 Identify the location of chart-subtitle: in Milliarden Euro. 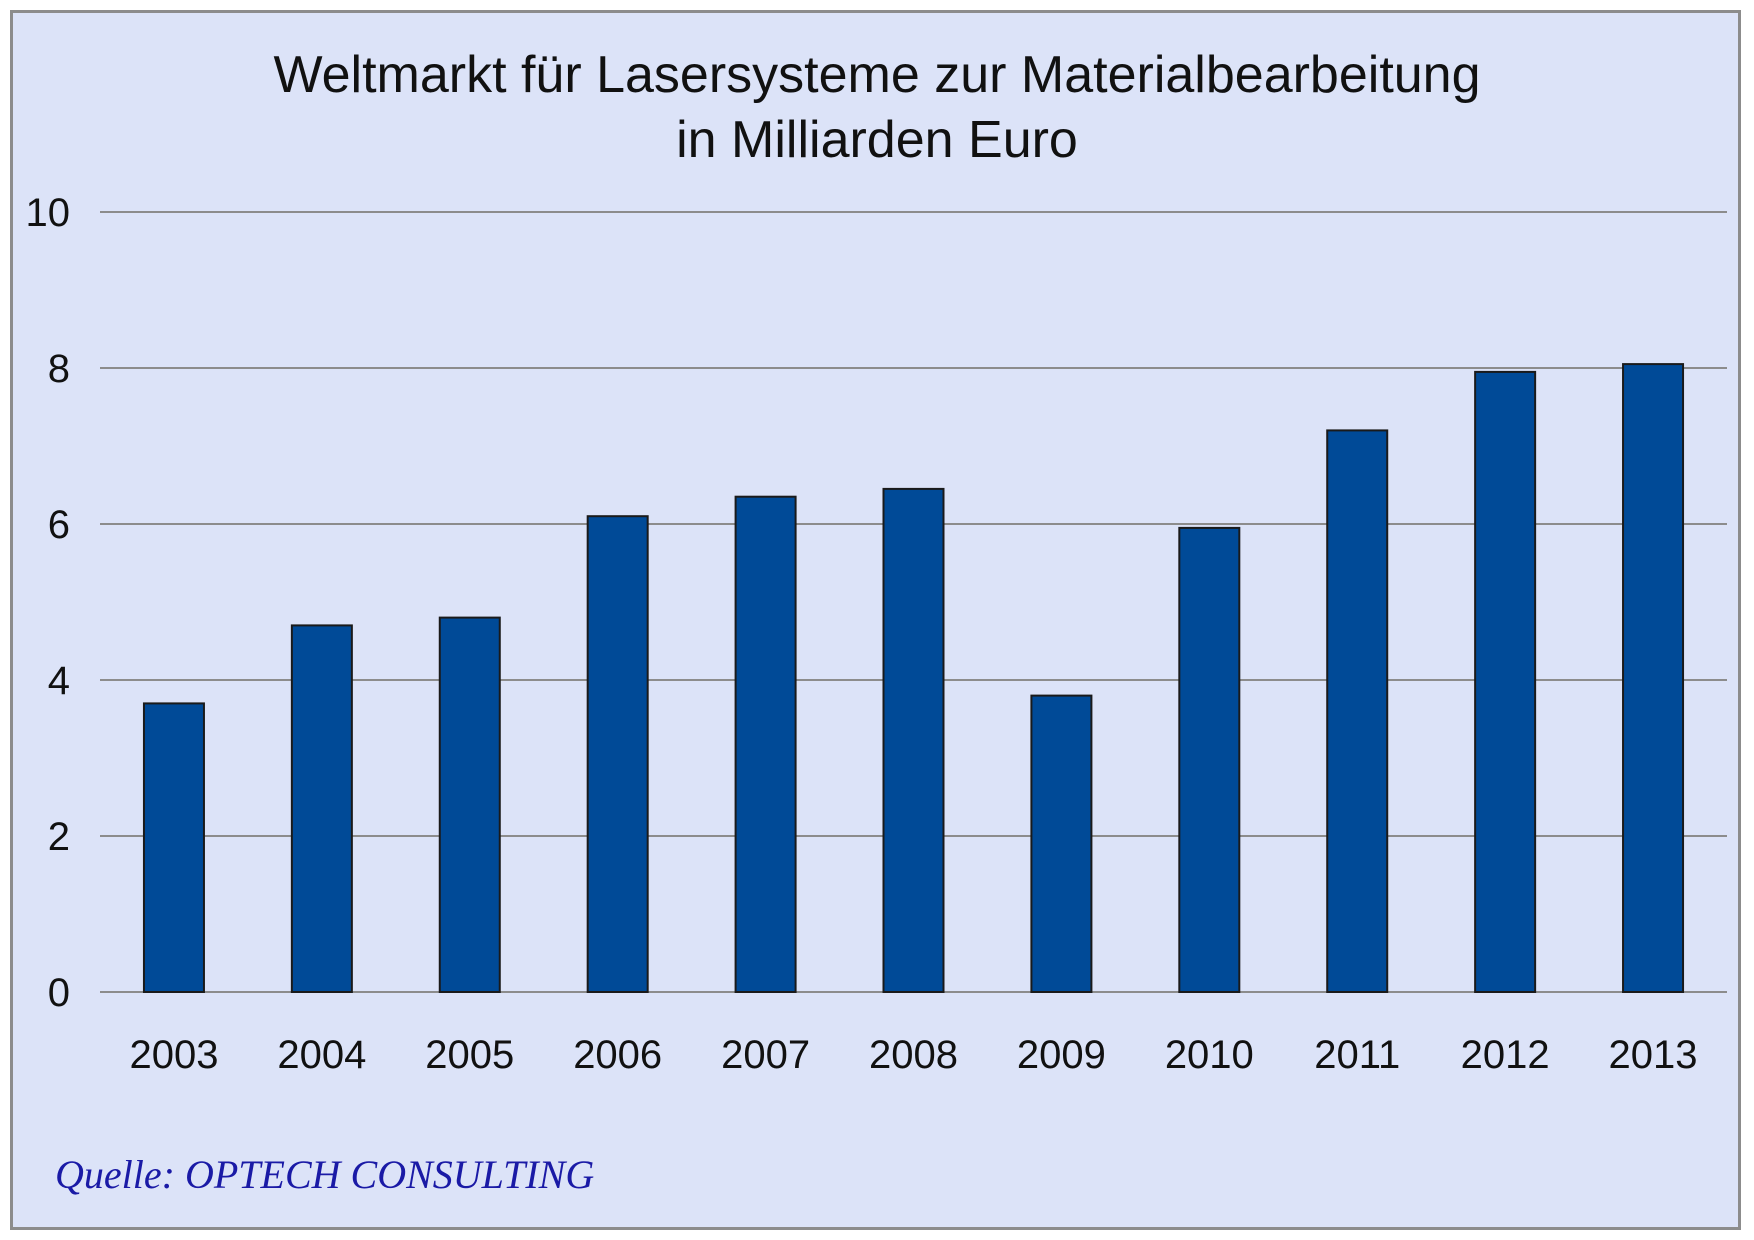
(877, 140).